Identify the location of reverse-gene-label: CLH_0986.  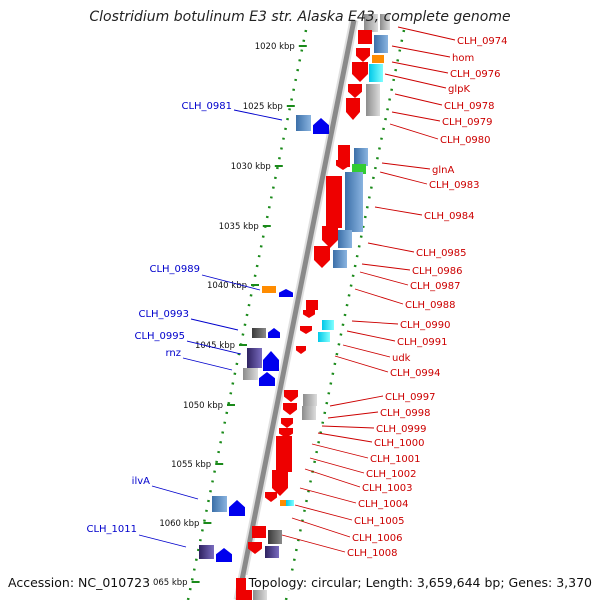
(437, 271).